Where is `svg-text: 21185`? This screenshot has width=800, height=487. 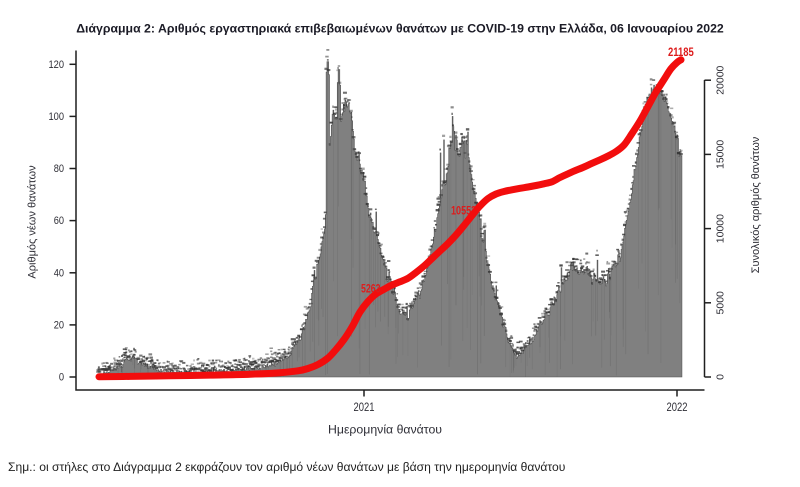
svg-text: 21185 is located at coordinates (681, 52).